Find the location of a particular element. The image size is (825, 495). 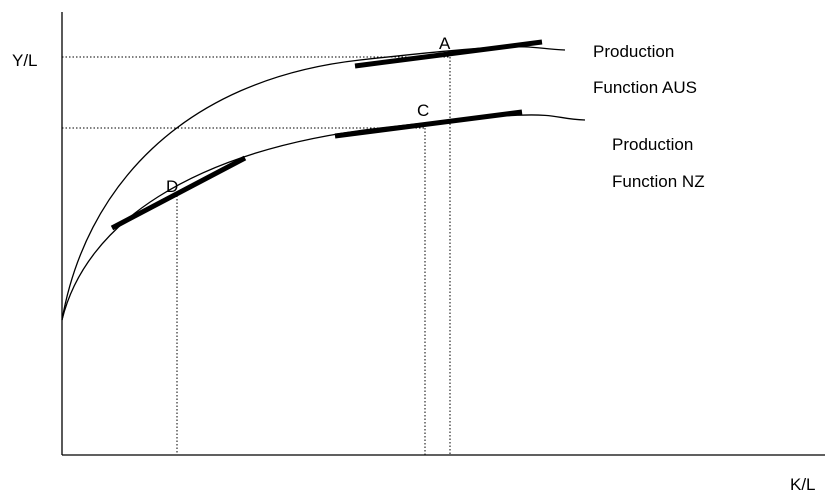

tangent-c is located at coordinates (428, 124).